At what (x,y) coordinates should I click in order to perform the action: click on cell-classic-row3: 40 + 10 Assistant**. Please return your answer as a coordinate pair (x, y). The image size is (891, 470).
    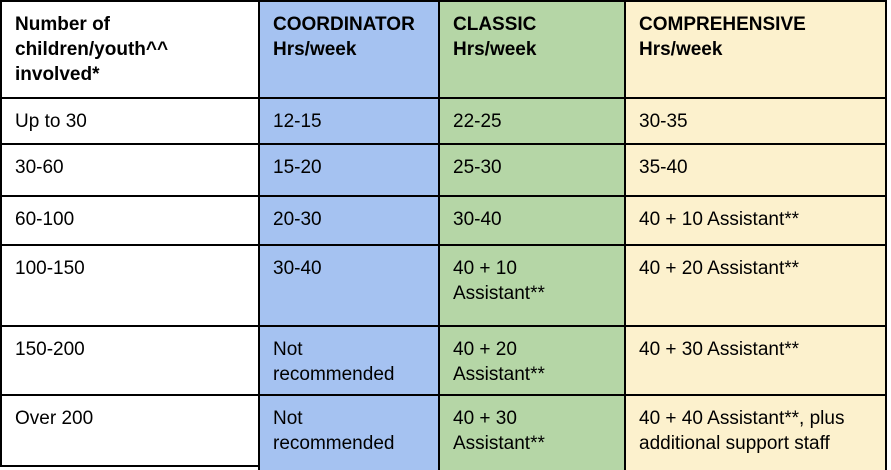
    Looking at the image, I should click on (531, 286).